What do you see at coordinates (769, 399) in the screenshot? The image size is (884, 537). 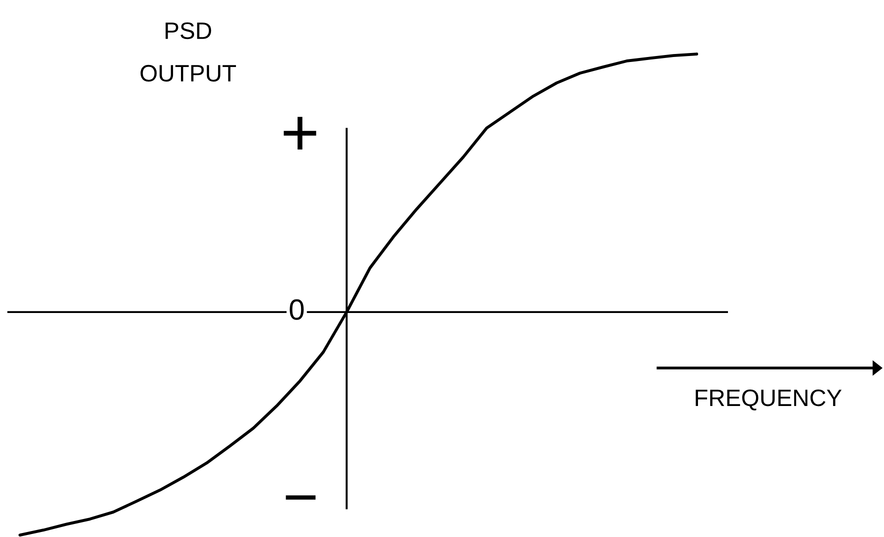 I see `x-axis-title: FREQUENCY` at bounding box center [769, 399].